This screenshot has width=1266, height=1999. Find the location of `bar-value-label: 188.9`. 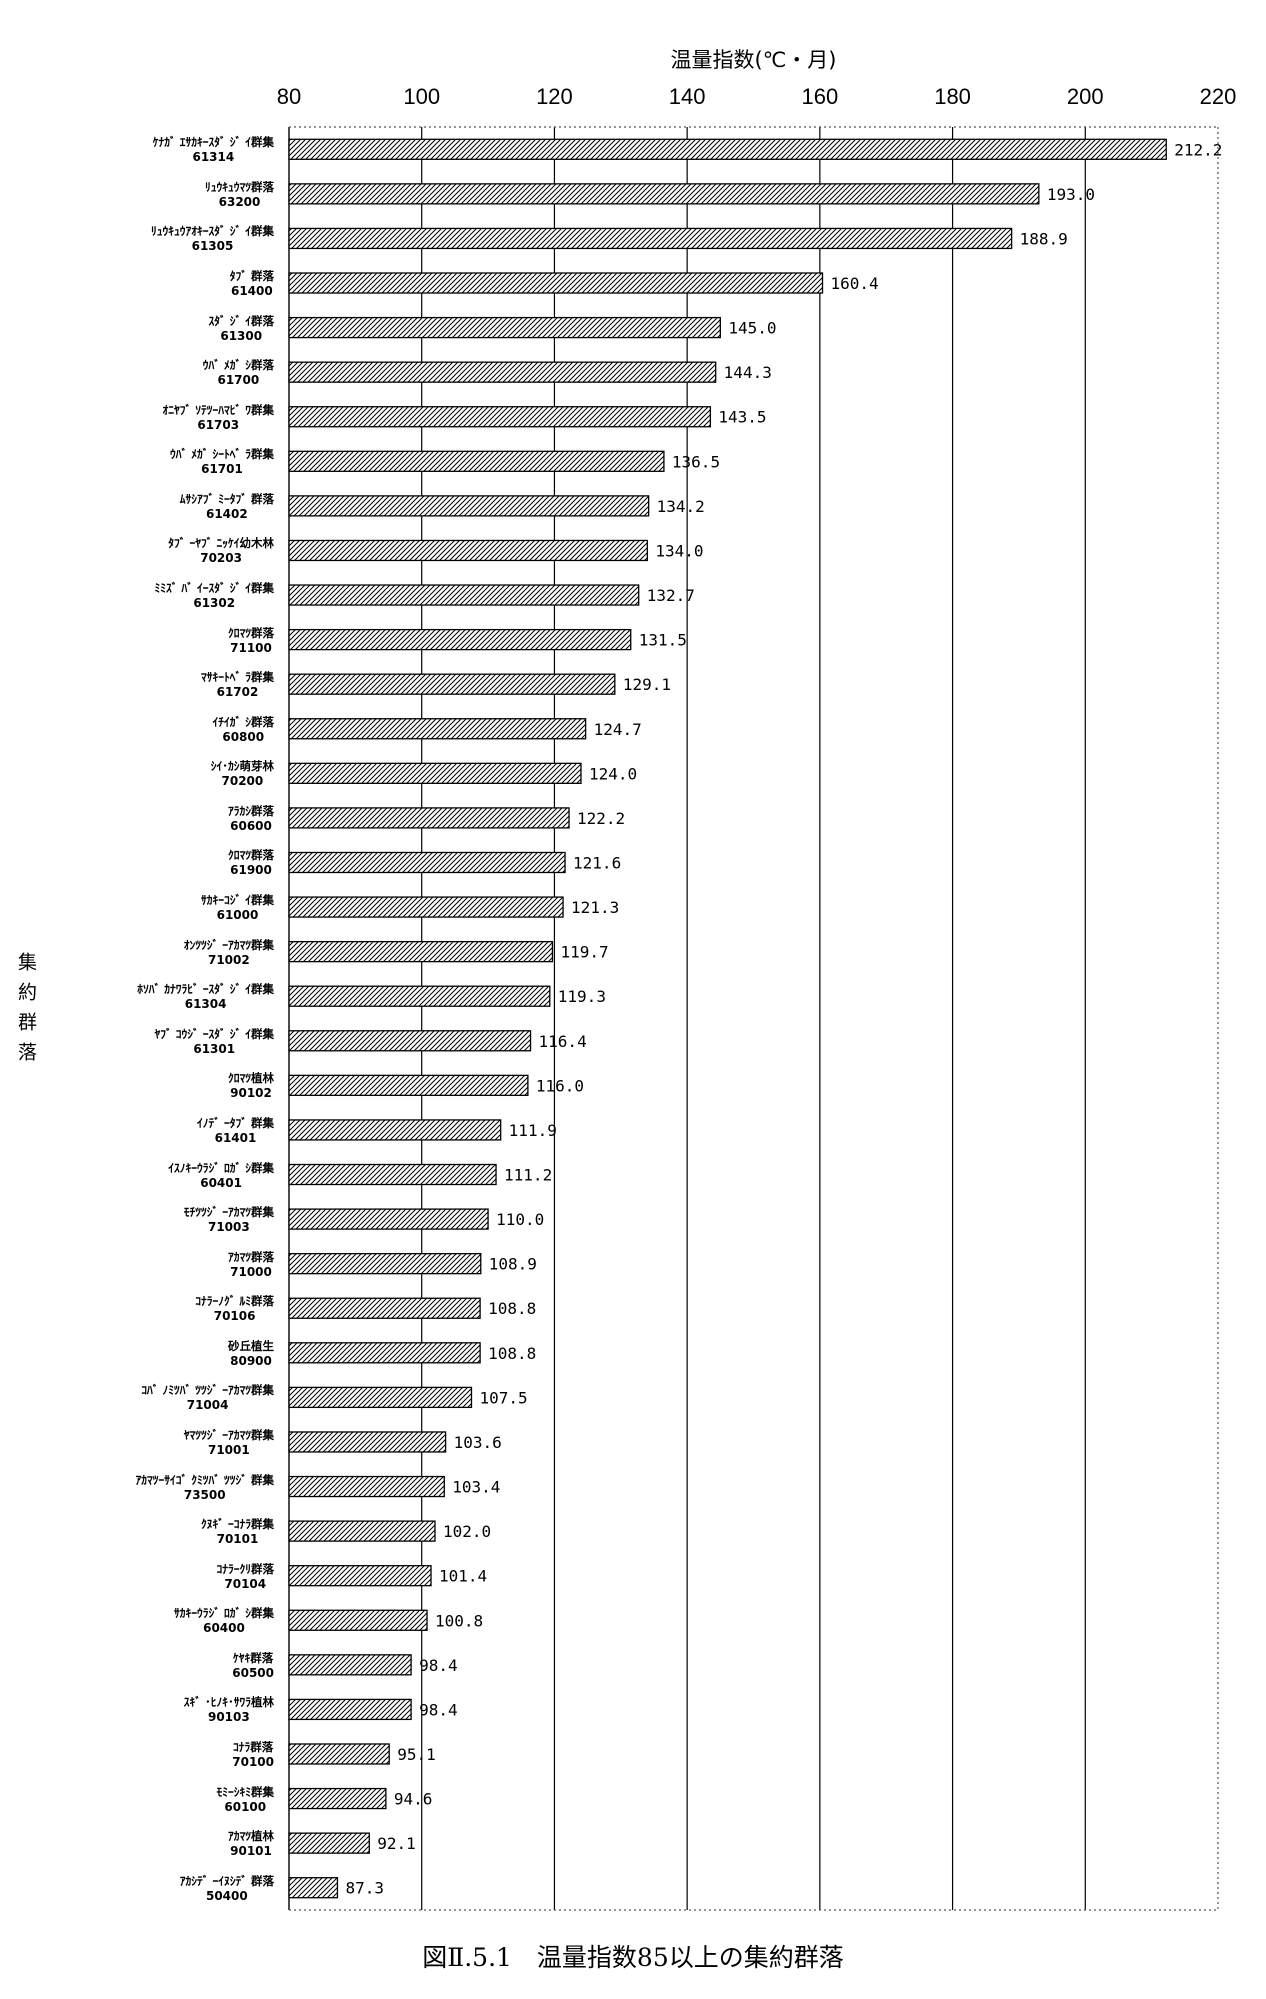

bar-value-label: 188.9 is located at coordinates (1044, 238).